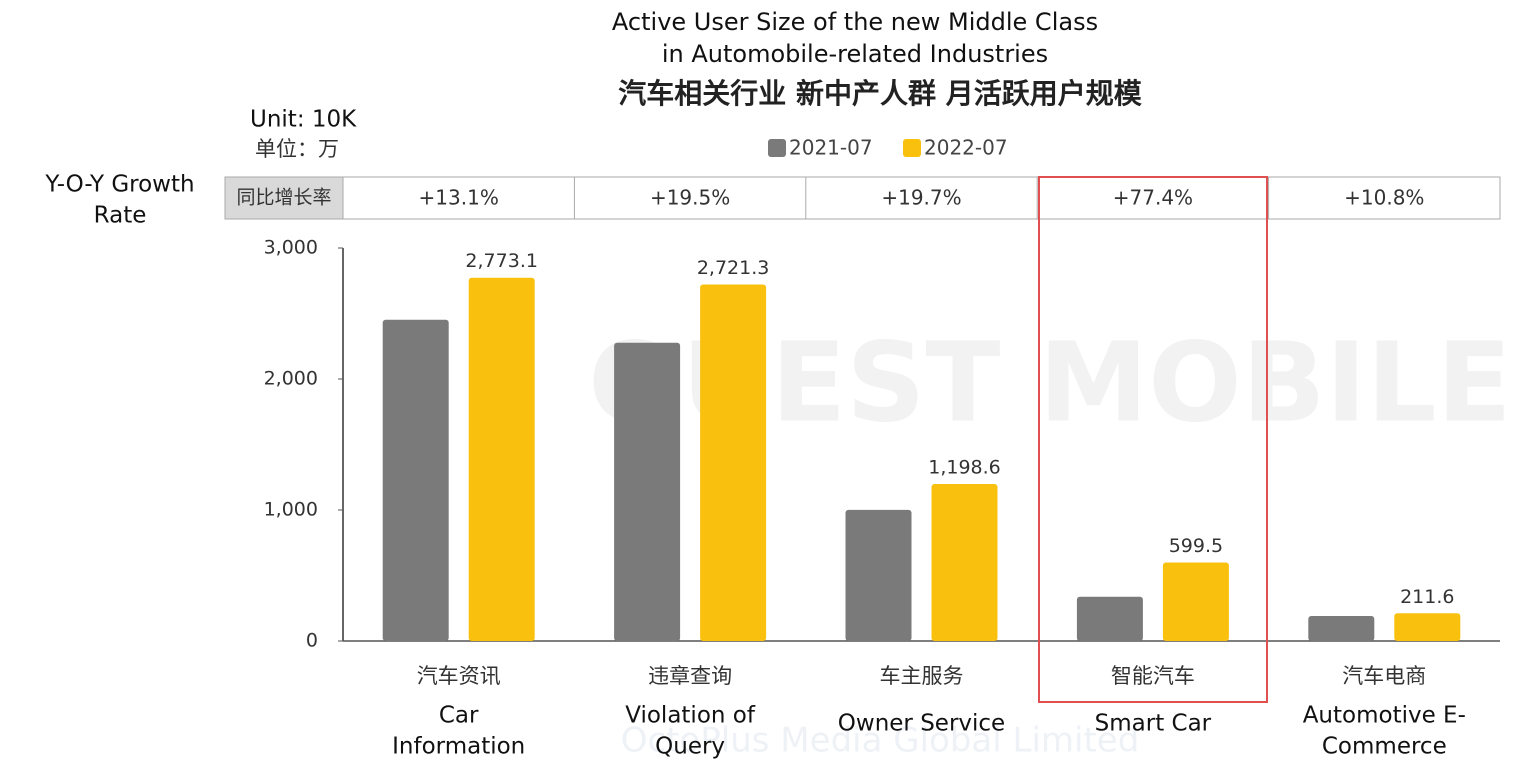 Image resolution: width=1536 pixels, height=783 pixels. Describe the element at coordinates (1384, 198) in the screenshot. I see `growth-rate: +10.8%` at that location.